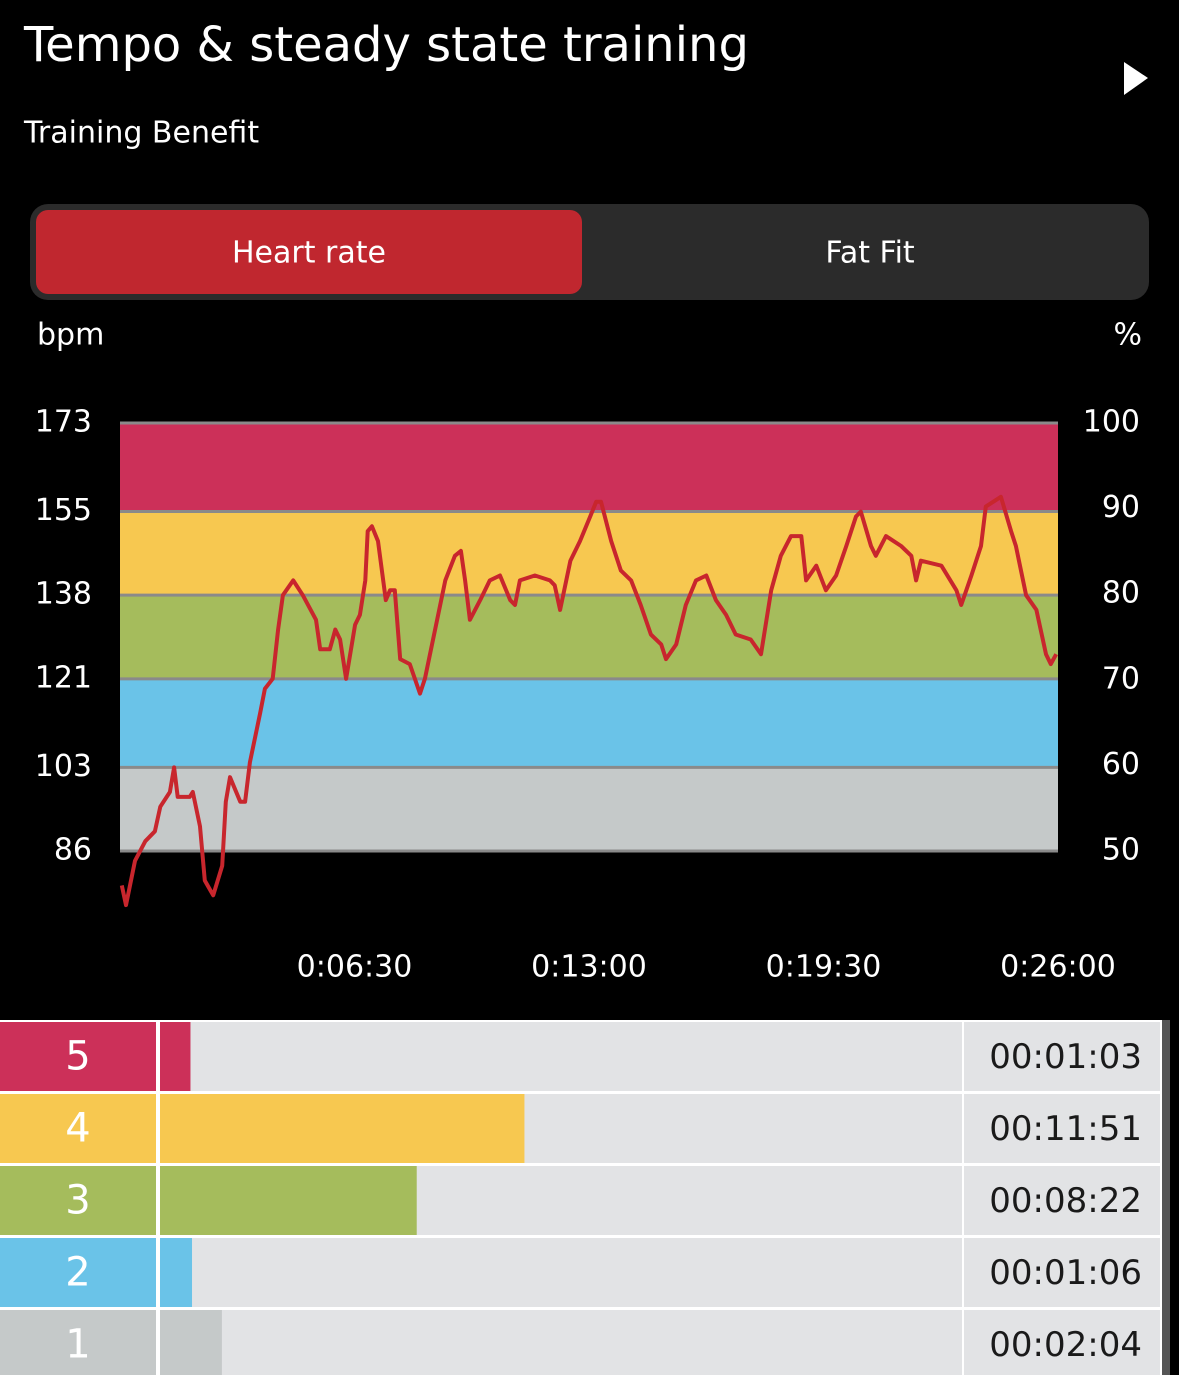 The height and width of the screenshot is (1375, 1179). I want to click on zone-number: 3, so click(77, 1201).